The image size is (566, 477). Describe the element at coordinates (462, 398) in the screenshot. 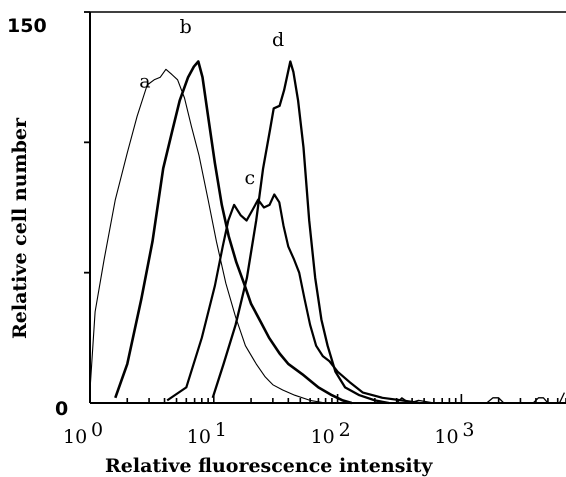

I see `background-trace-line` at that location.